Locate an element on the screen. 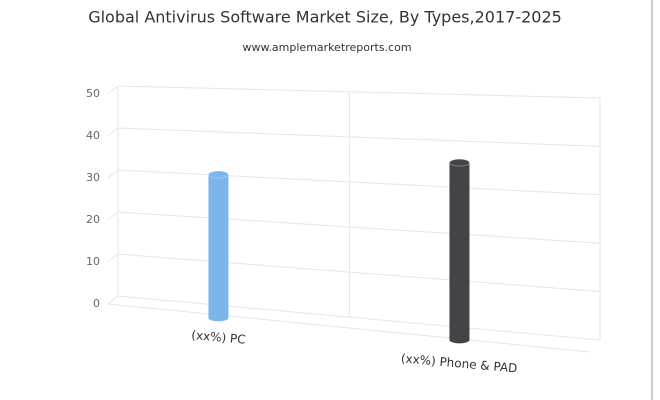 The image size is (660, 400). y-tick-label: 0 is located at coordinates (96, 303).